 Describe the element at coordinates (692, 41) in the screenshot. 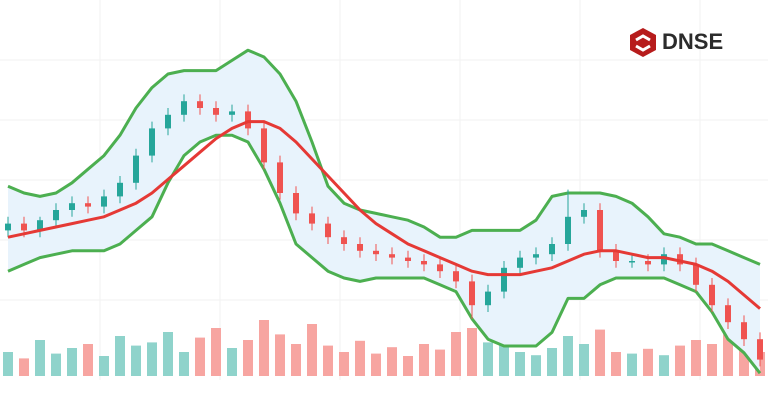

I see `logo-text: DNSE` at that location.